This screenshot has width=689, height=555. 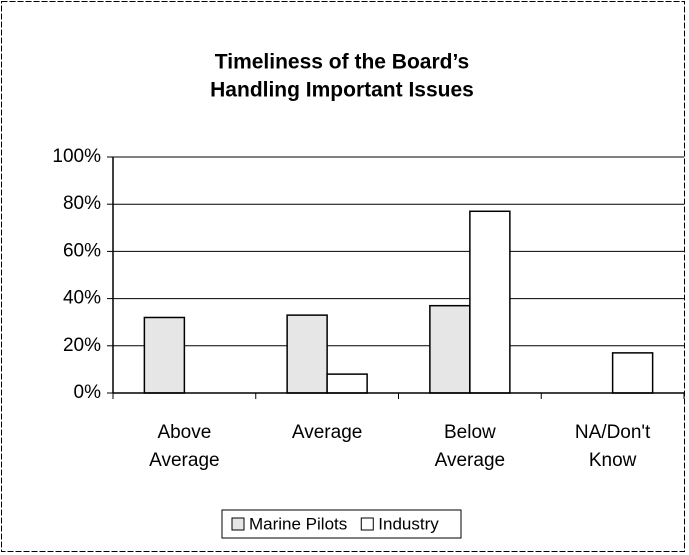 I want to click on chart-title: Timeliness of the Board’s, so click(x=342, y=62).